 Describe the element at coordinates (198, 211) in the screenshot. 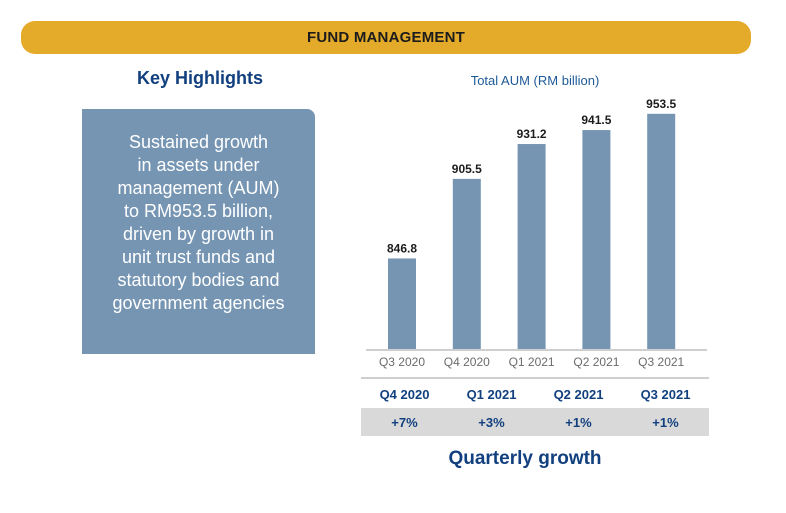

I see `highlight-line: to RM953.5 billion,` at that location.